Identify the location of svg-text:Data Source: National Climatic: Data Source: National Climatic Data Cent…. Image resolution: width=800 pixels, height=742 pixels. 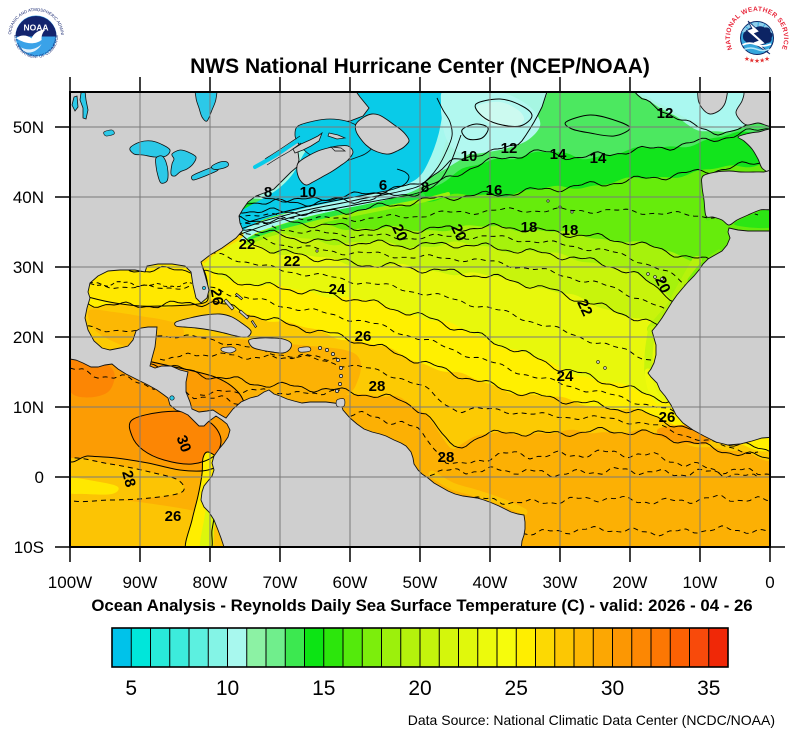
(591, 720).